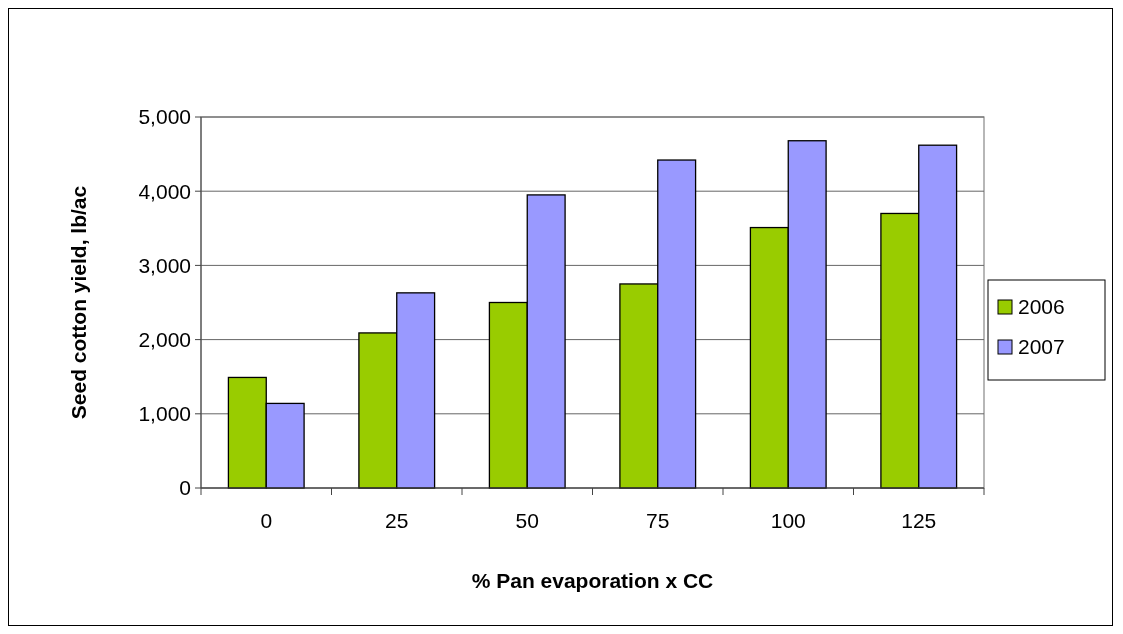 The image size is (1123, 634). Describe the element at coordinates (164, 117) in the screenshot. I see `y-tick-label: 5,000` at that location.